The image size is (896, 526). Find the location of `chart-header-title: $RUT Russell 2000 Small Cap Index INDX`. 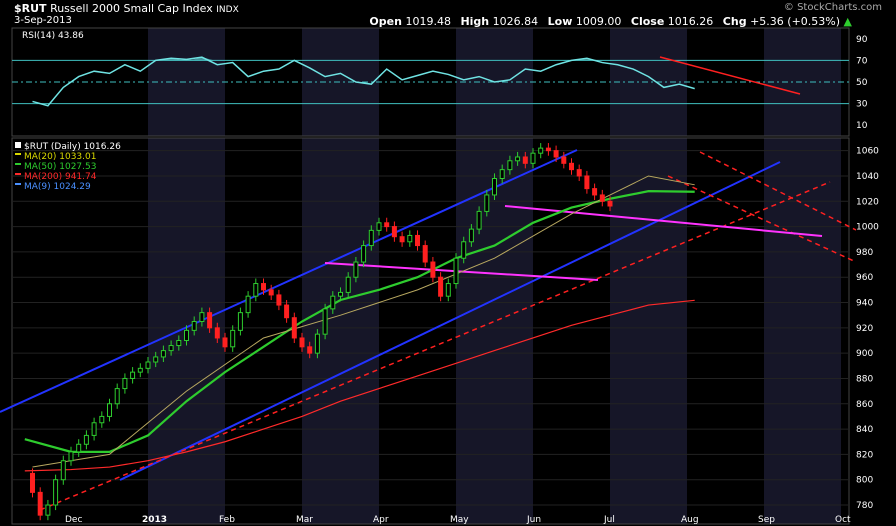

chart-header-title: $RUT Russell 2000 Small Cap Index INDX is located at coordinates (126, 8).